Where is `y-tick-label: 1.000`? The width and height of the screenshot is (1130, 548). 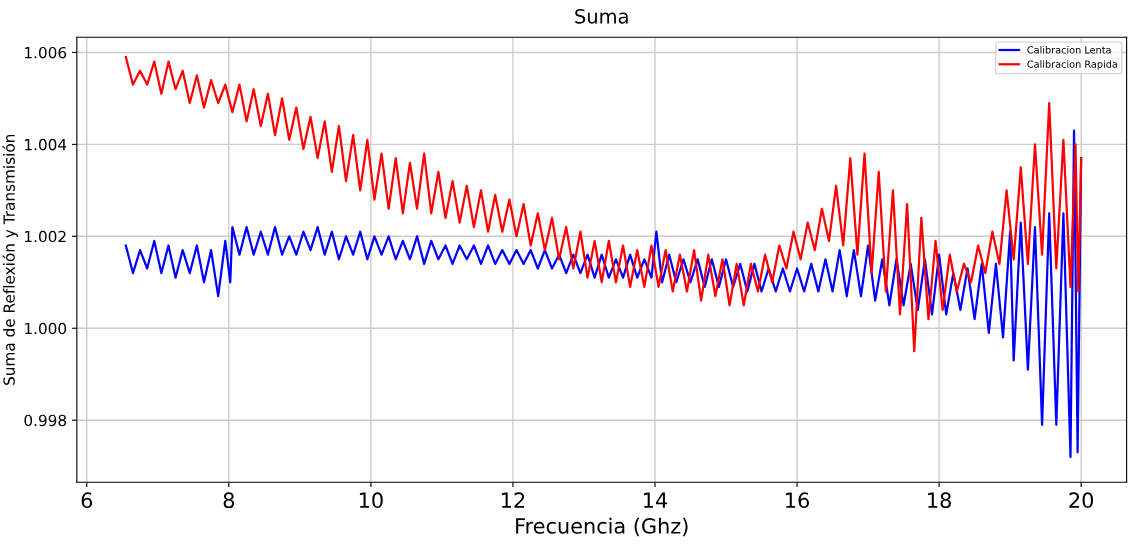 y-tick-label: 1.000 is located at coordinates (46, 328).